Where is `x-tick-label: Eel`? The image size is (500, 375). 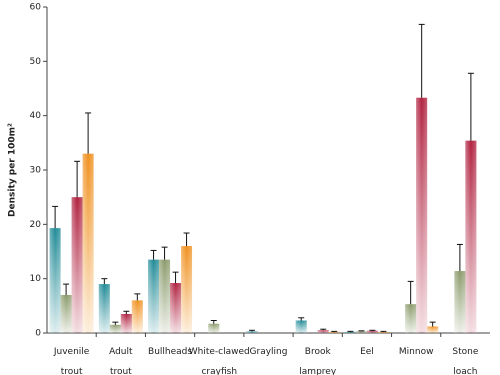 x-tick-label: Eel is located at coordinates (367, 352).